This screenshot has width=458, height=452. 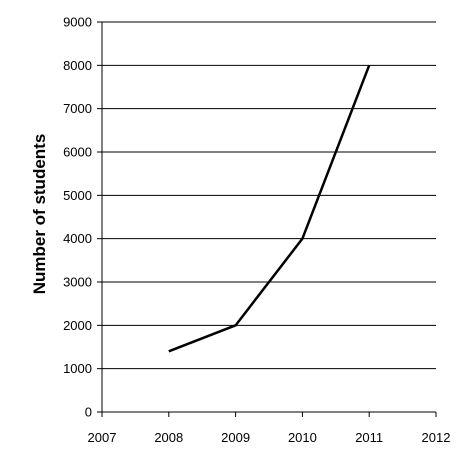 I want to click on y-tick-label: 0, so click(x=88, y=412).